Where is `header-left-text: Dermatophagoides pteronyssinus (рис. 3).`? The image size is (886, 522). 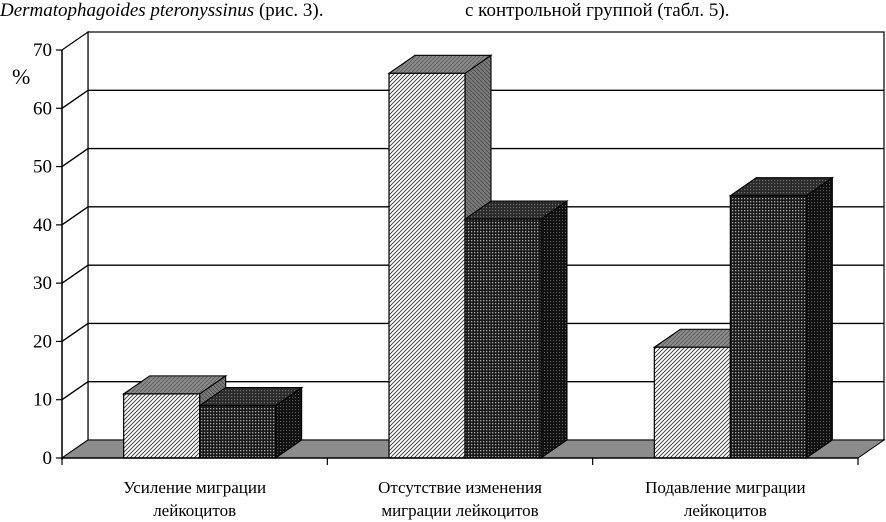
header-left-text: Dermatophagoides pteronyssinus (рис. 3). is located at coordinates (161, 11).